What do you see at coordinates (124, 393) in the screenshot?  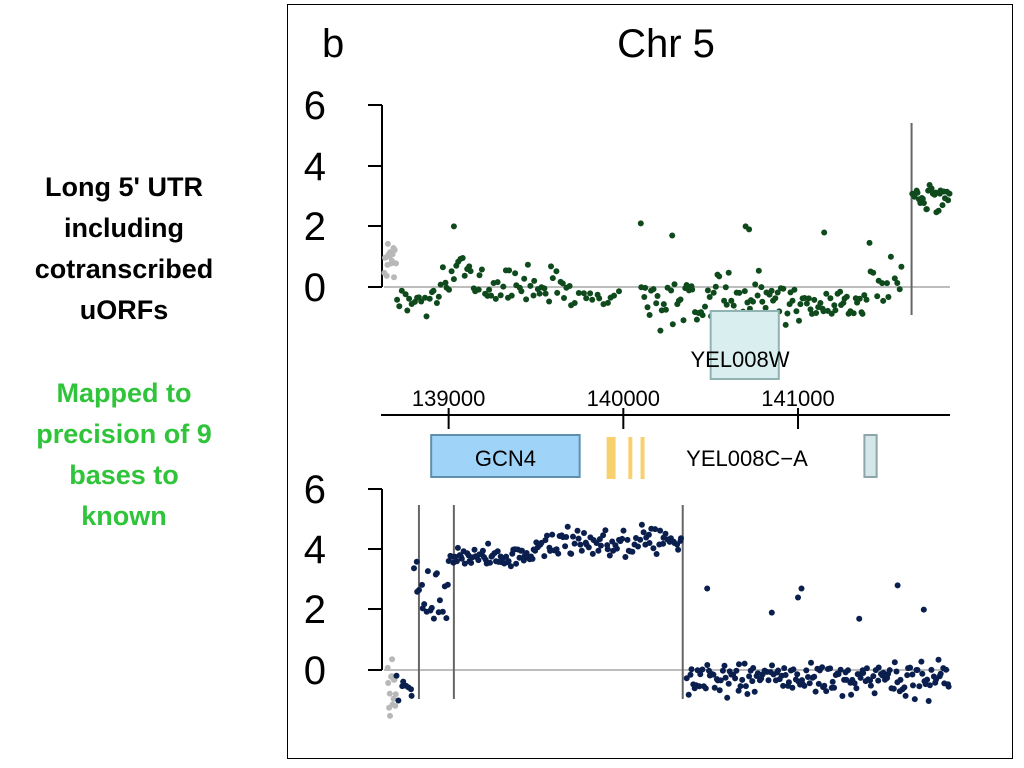 I see `precision-note-line: Mapped to` at bounding box center [124, 393].